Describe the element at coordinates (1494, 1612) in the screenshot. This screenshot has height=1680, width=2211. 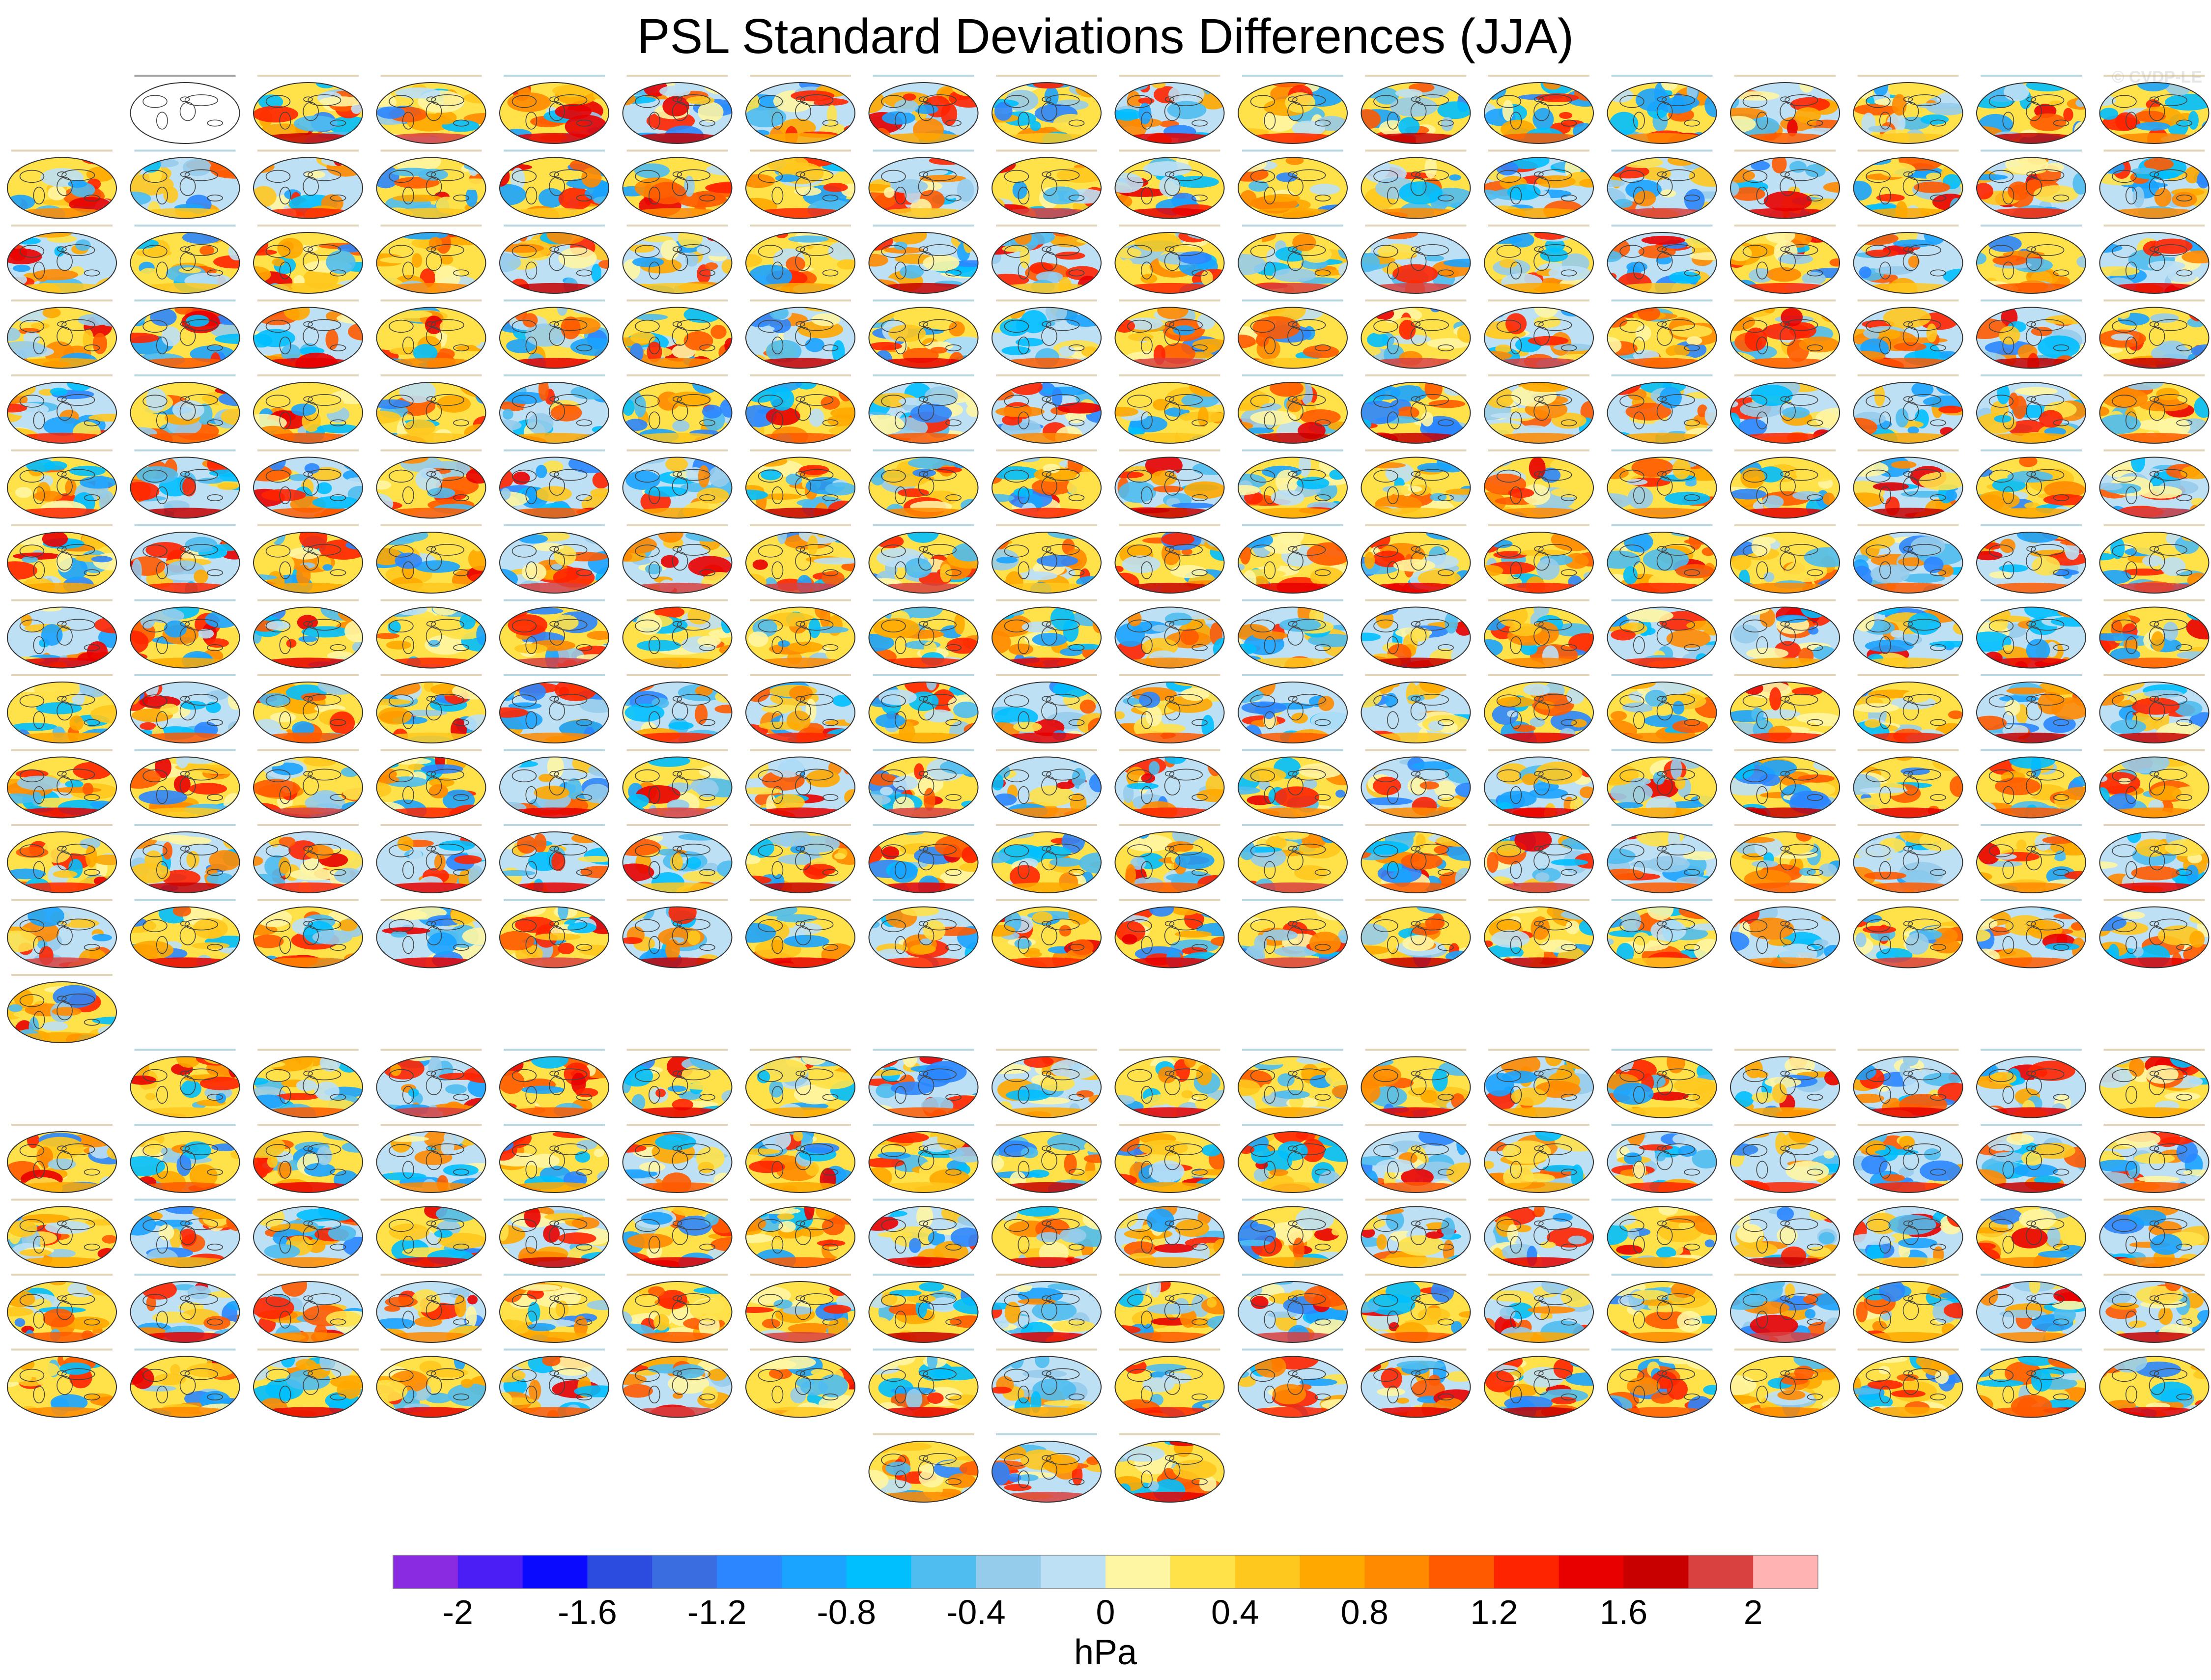
I see `colorbar-tick-label: 1.2` at that location.